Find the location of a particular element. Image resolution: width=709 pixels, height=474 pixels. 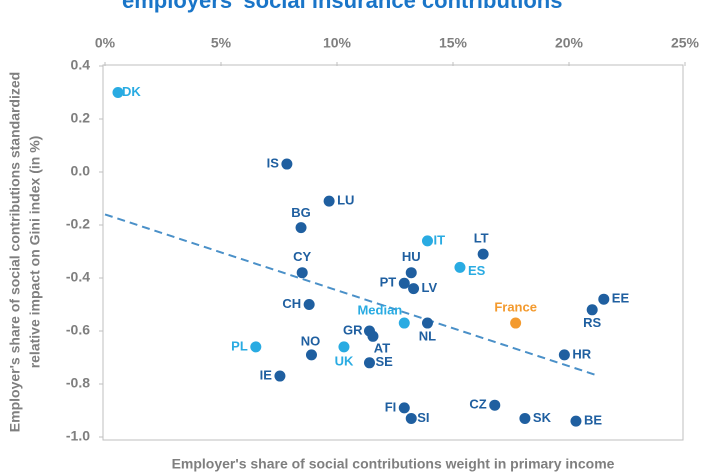

point-label: UK is located at coordinates (344, 360).